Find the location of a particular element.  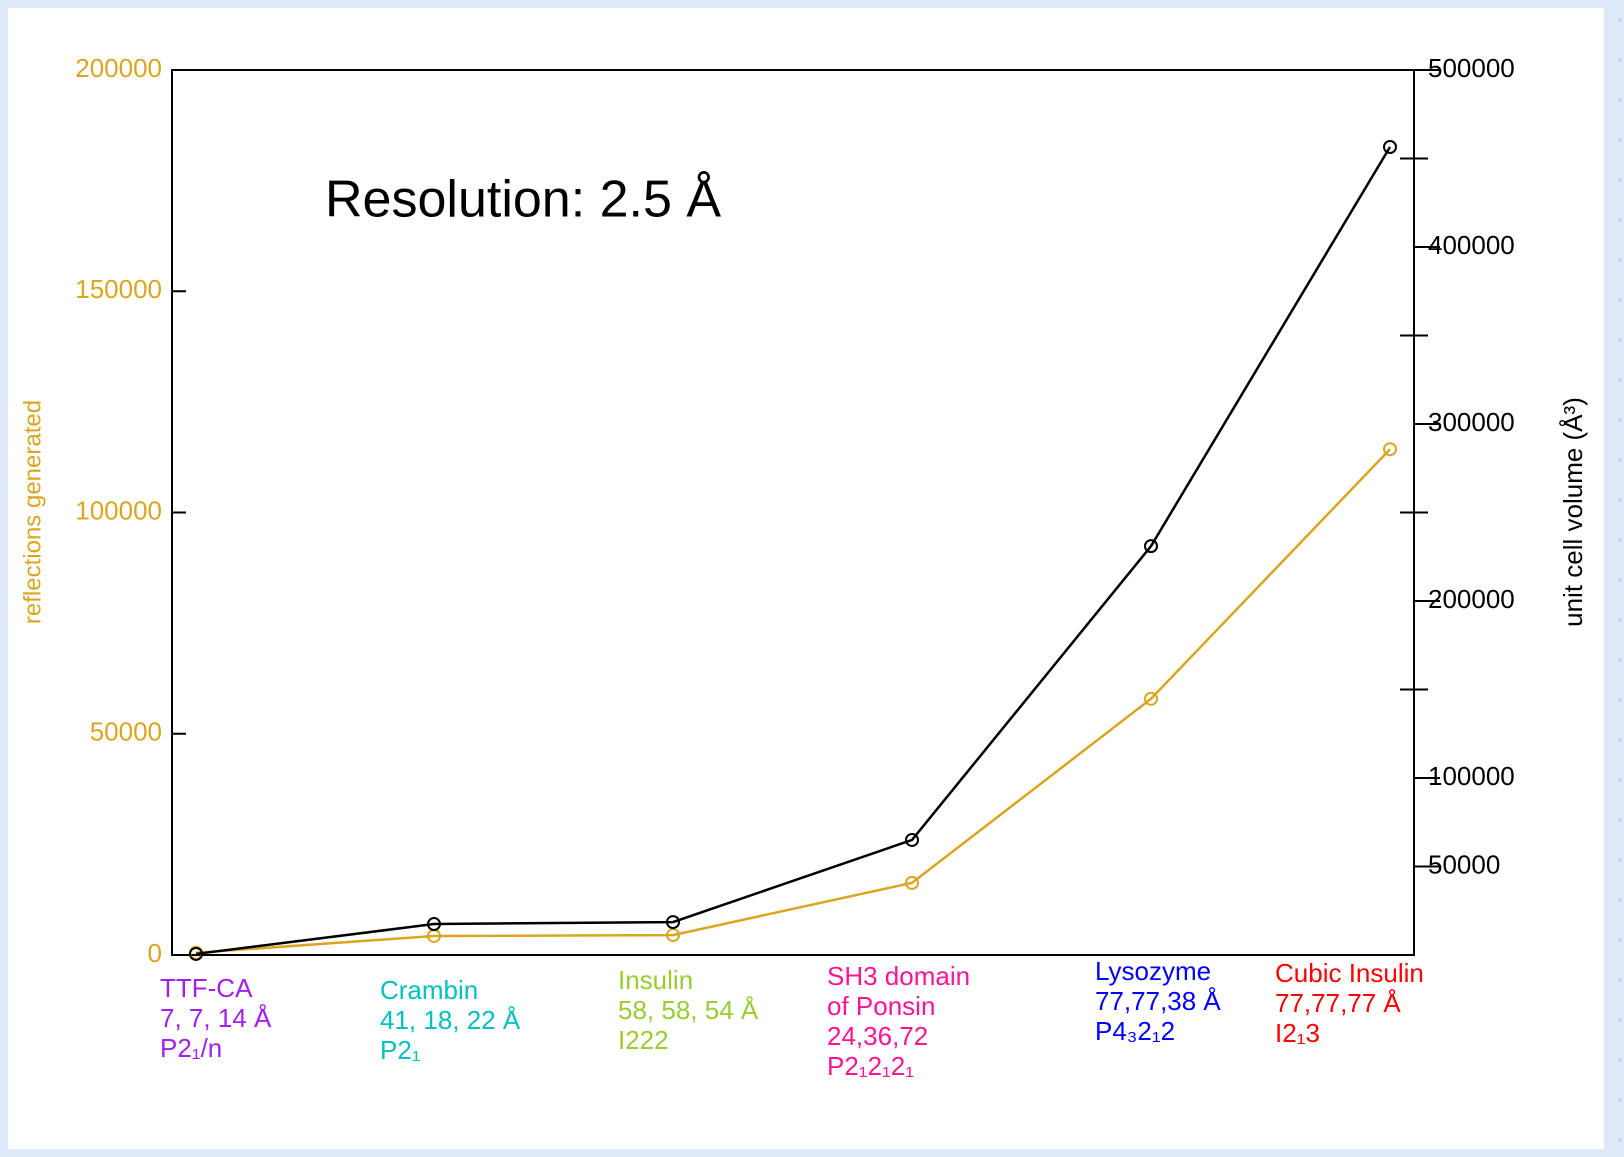

x-category-label: 77,77,77 Å is located at coordinates (1338, 1003).